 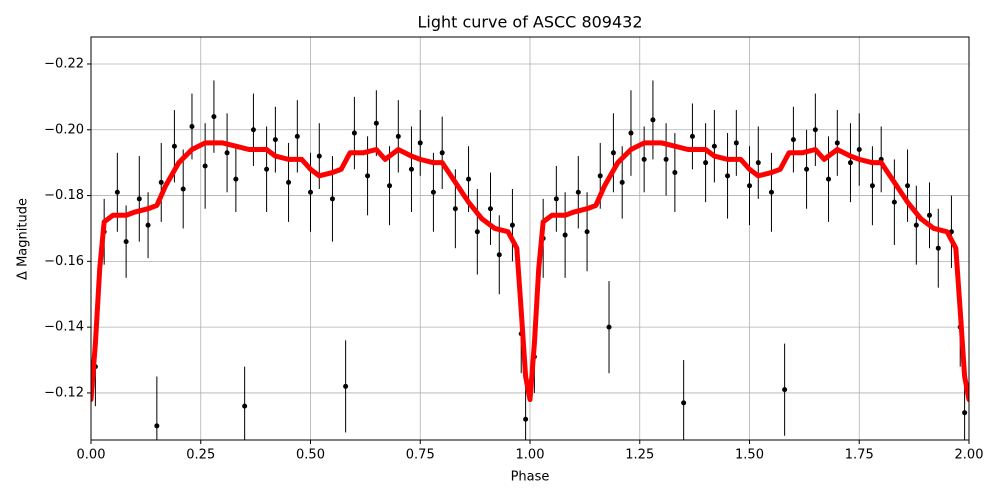 What do you see at coordinates (64, 392) in the screenshot?
I see `y-tick-label: −0.12` at bounding box center [64, 392].